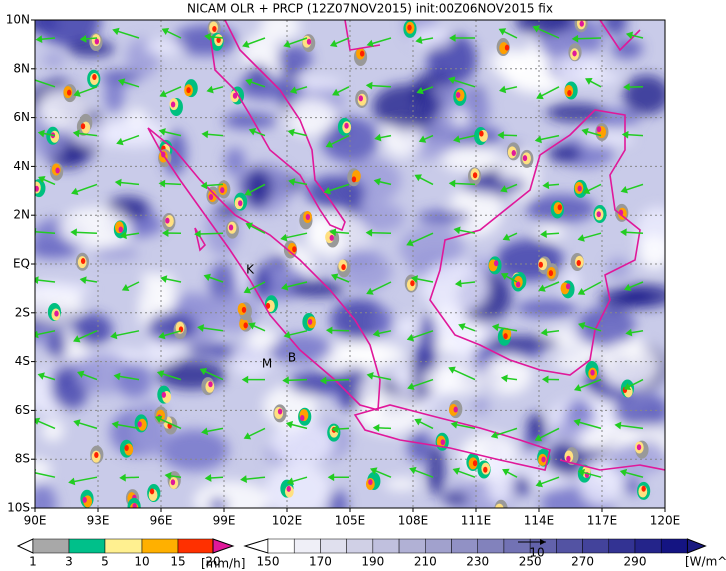  What do you see at coordinates (22, 459) in the screenshot?
I see `y-label: 8S` at bounding box center [22, 459].